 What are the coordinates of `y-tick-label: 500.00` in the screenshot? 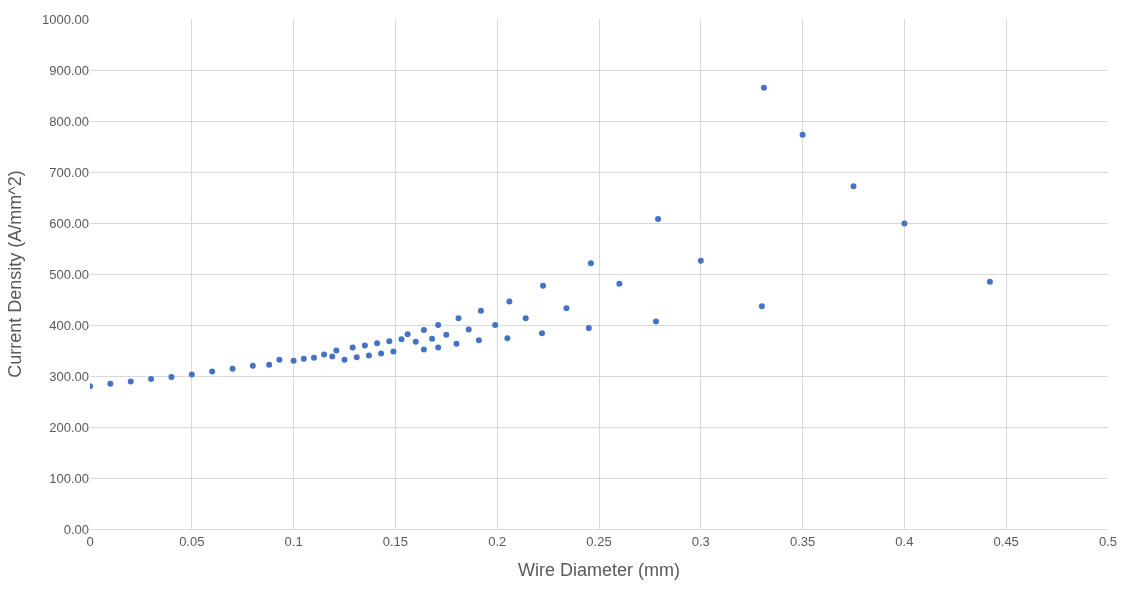 It's located at (69, 274).